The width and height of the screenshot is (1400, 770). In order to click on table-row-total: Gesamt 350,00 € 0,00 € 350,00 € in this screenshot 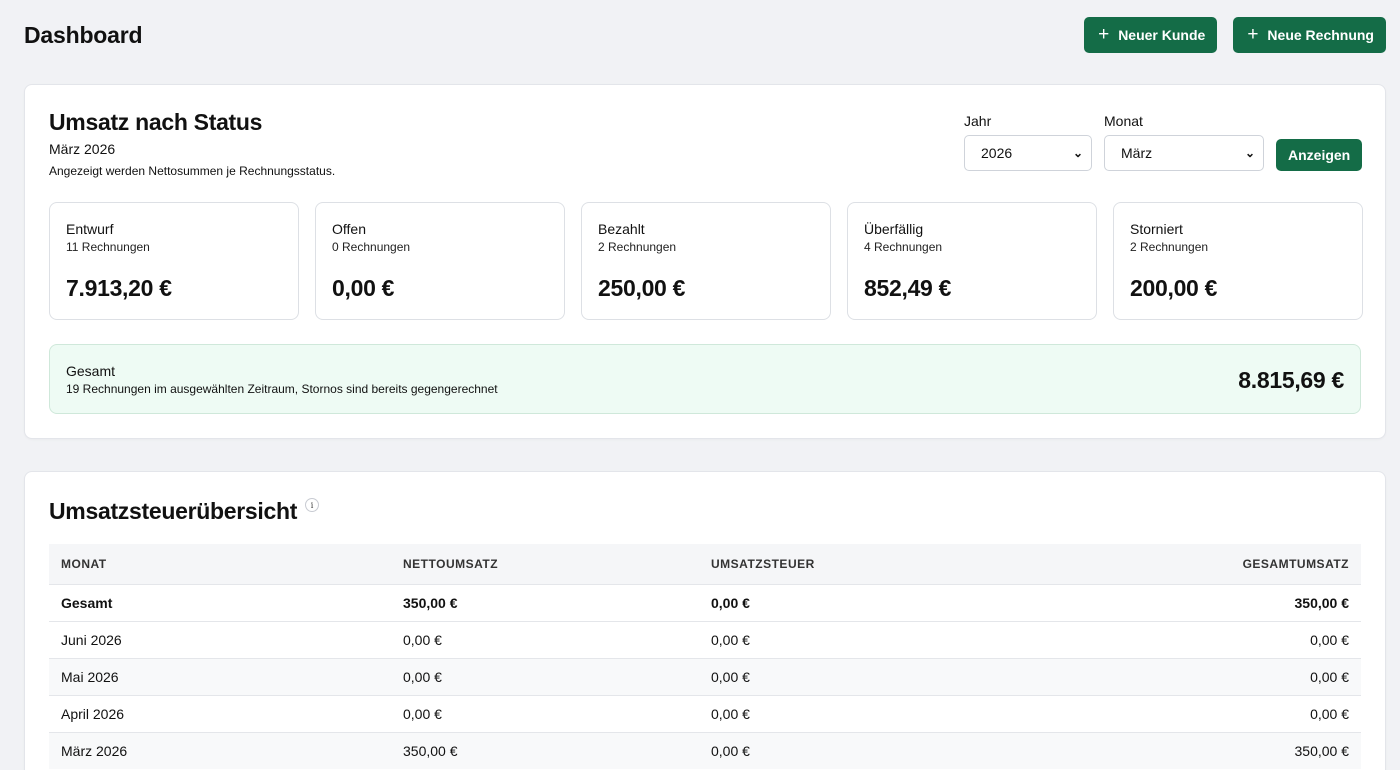, I will do `click(705, 602)`.